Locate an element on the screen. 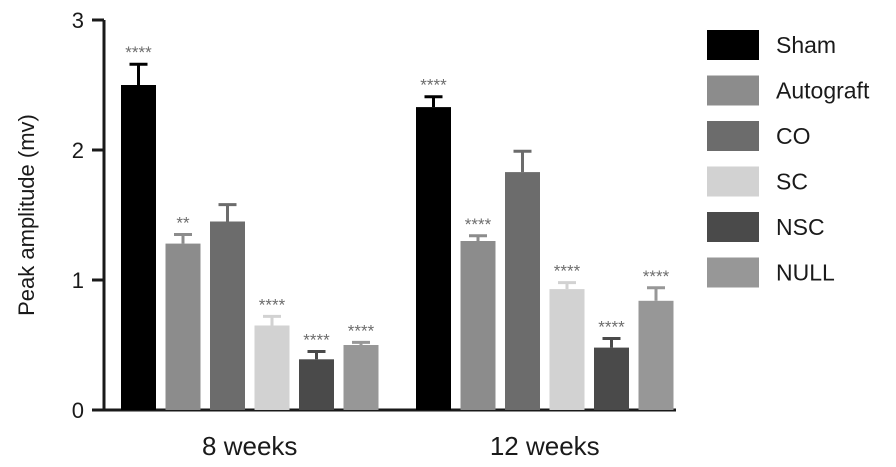 Image resolution: width=896 pixels, height=467 pixels. legend-label-sc: SC is located at coordinates (792, 182).